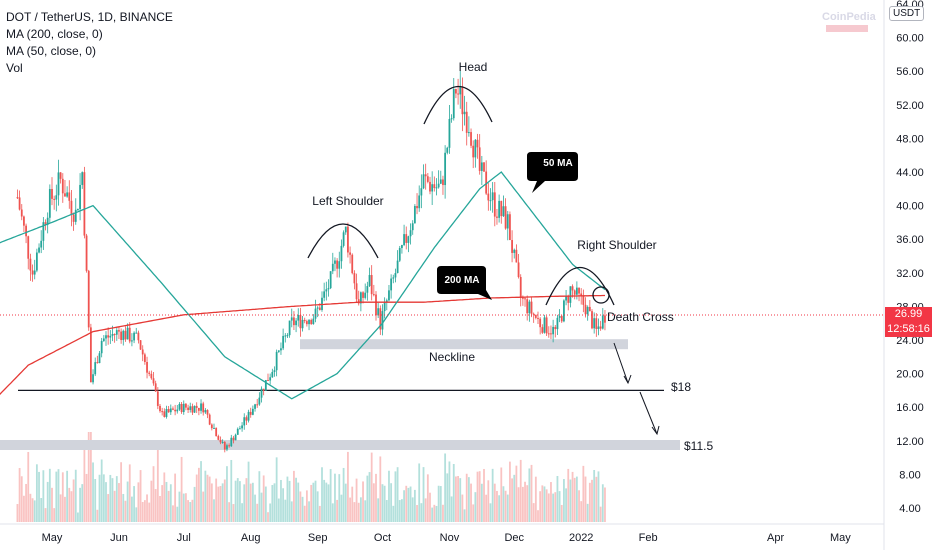 This screenshot has width=932, height=550. I want to click on volume-indicator-label: Vol, so click(14, 68).